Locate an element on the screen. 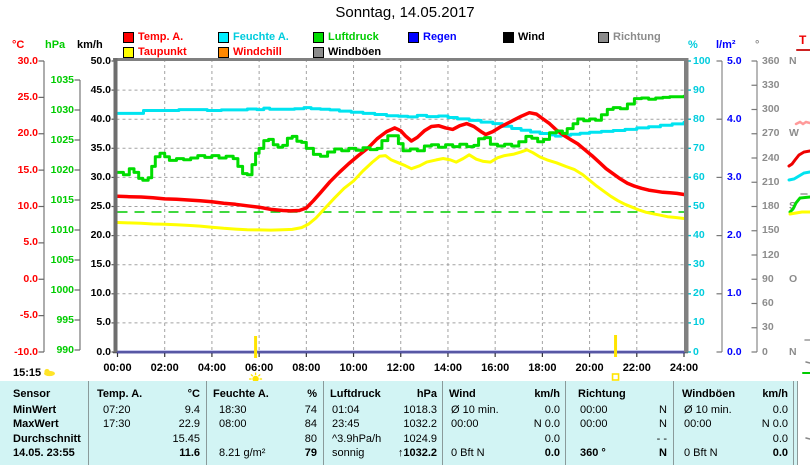 This screenshot has width=810, height=465. tick-label-direction: 0 is located at coordinates (765, 351).